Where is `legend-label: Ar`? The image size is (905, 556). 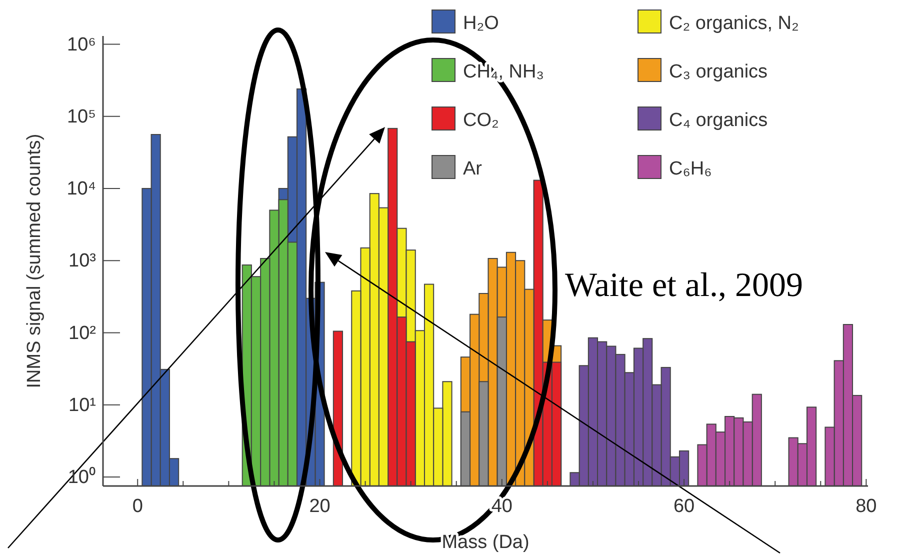
legend-label: Ar is located at coordinates (473, 169).